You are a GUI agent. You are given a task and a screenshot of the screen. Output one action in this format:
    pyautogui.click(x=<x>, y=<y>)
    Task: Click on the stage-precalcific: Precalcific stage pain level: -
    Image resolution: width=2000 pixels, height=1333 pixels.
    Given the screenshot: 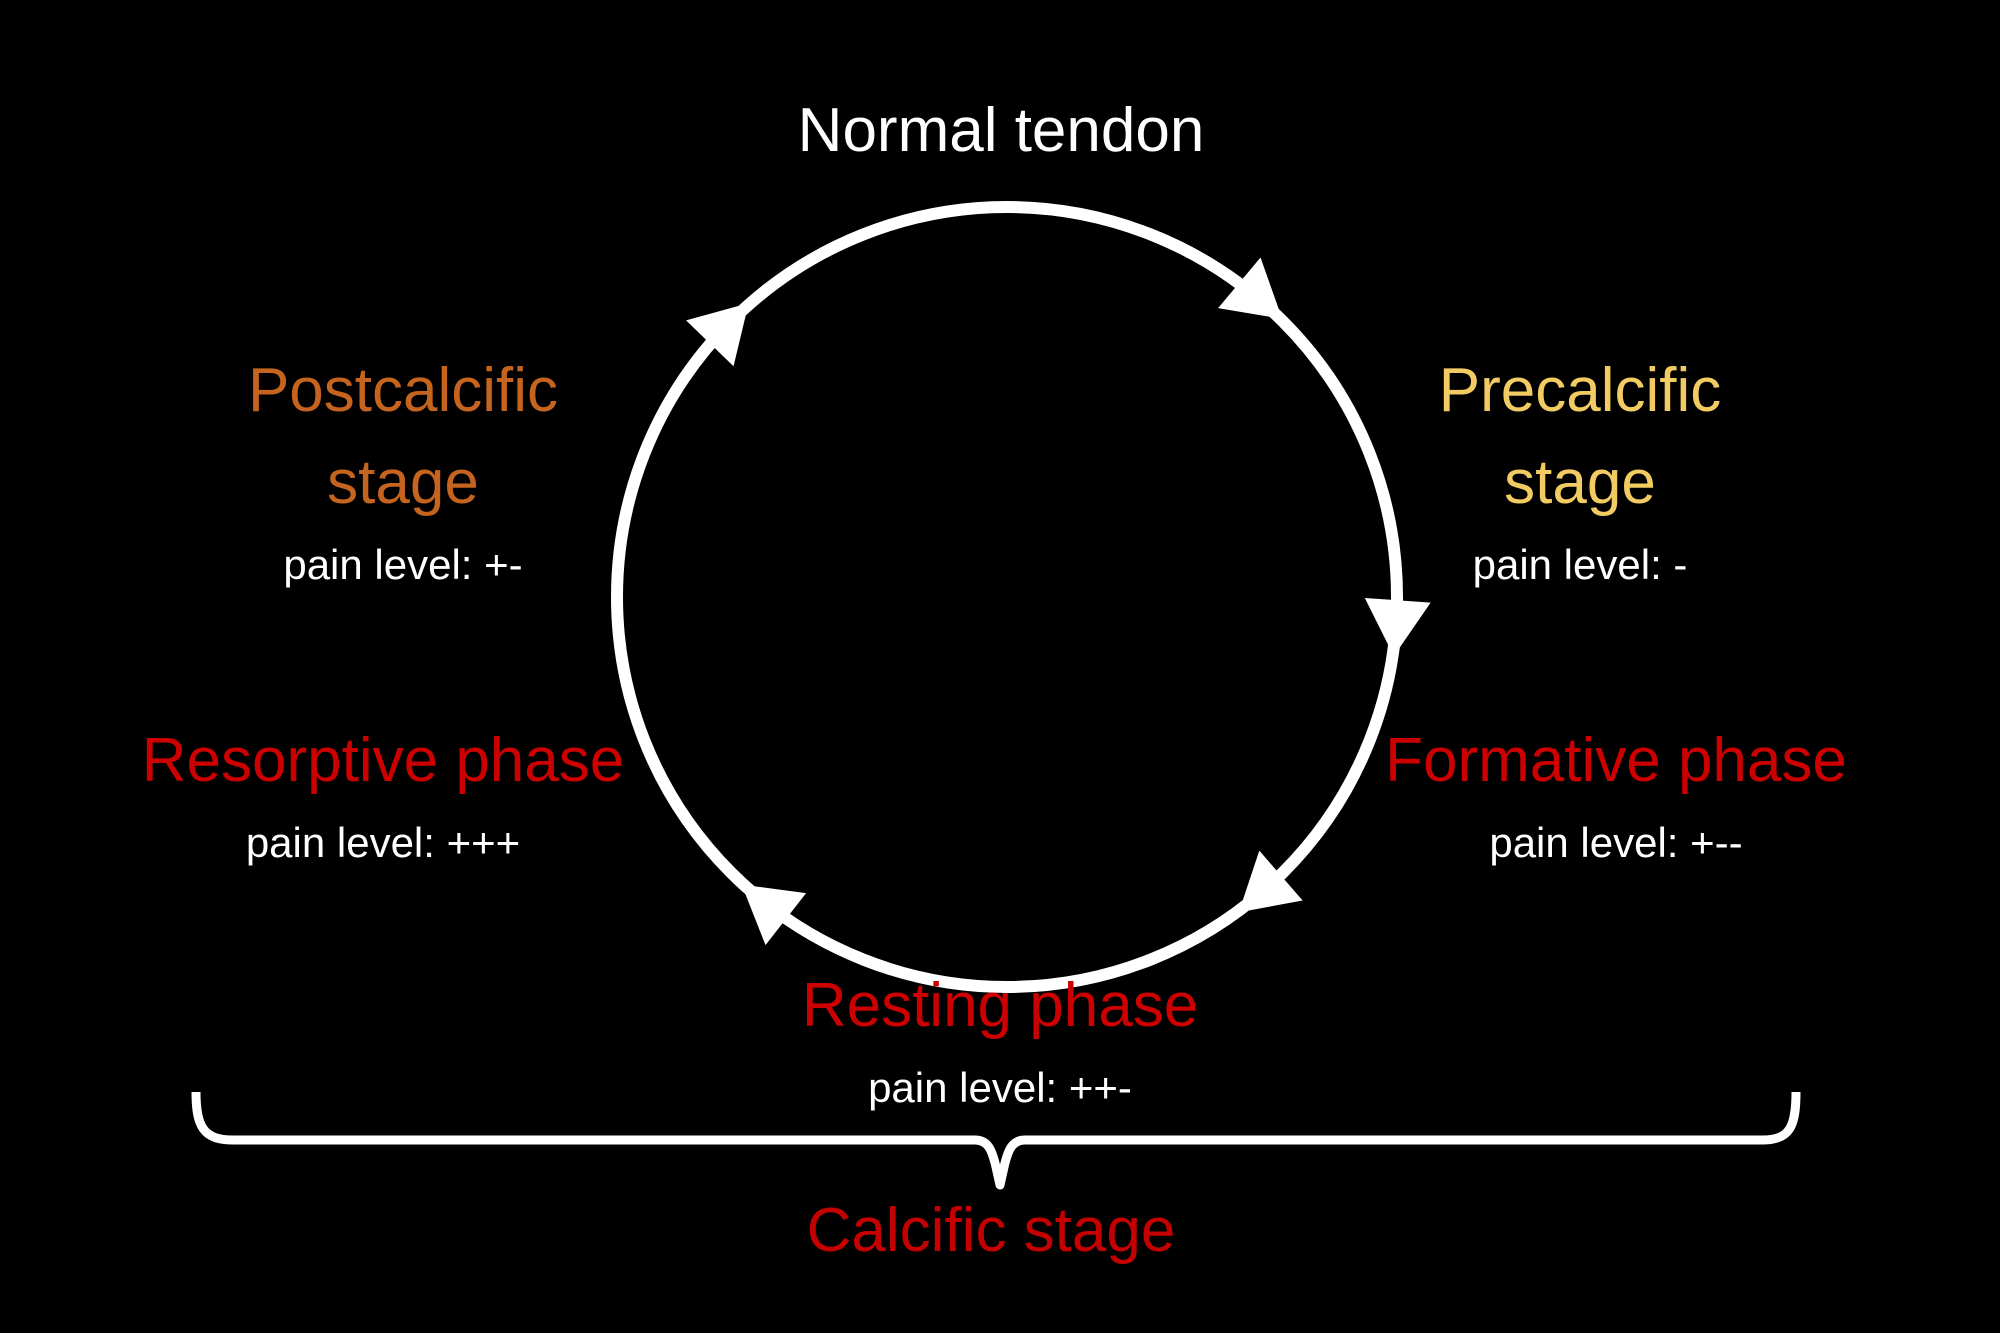 What is the action you would take?
    pyautogui.click(x=1580, y=467)
    